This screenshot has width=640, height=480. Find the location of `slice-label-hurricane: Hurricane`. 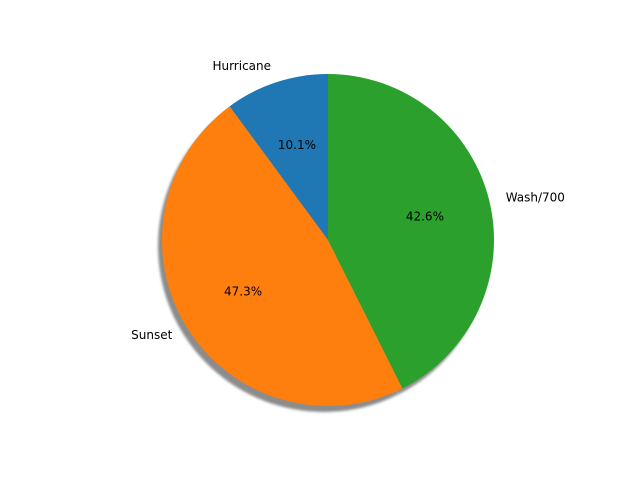

slice-label-hurricane: Hurricane is located at coordinates (241, 66).